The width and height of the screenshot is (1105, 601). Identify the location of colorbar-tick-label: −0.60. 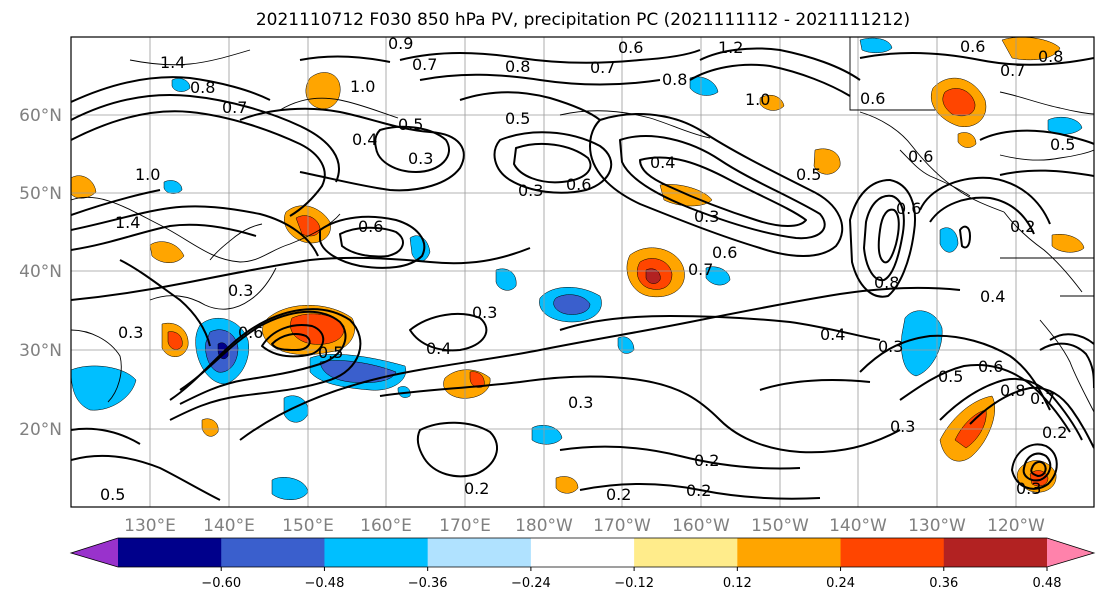
(221, 583).